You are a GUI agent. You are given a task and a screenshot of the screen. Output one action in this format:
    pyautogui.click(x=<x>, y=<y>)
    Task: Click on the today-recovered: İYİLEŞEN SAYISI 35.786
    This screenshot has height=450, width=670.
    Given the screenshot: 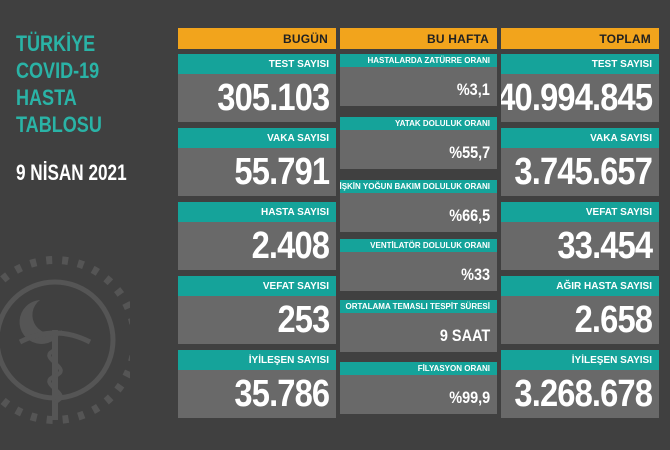 What is the action you would take?
    pyautogui.click(x=257, y=384)
    